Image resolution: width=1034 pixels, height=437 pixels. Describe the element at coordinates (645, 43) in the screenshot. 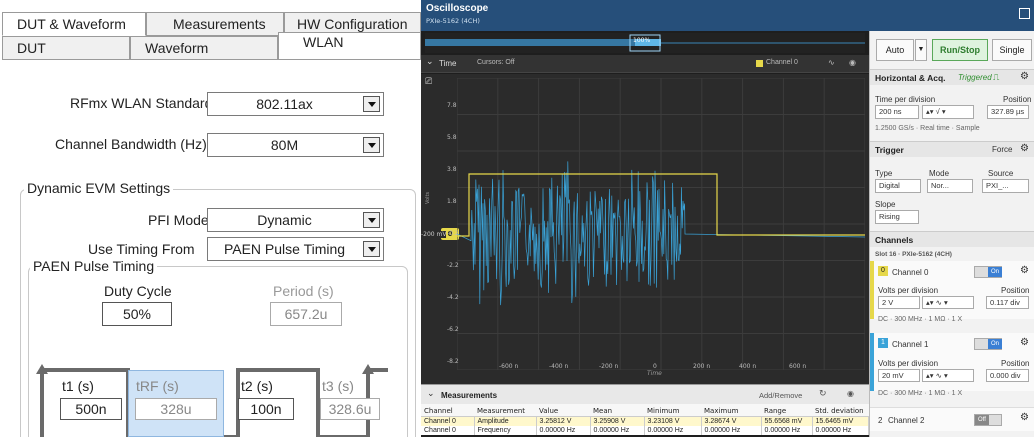

I see `overview-strip: 100%` at that location.